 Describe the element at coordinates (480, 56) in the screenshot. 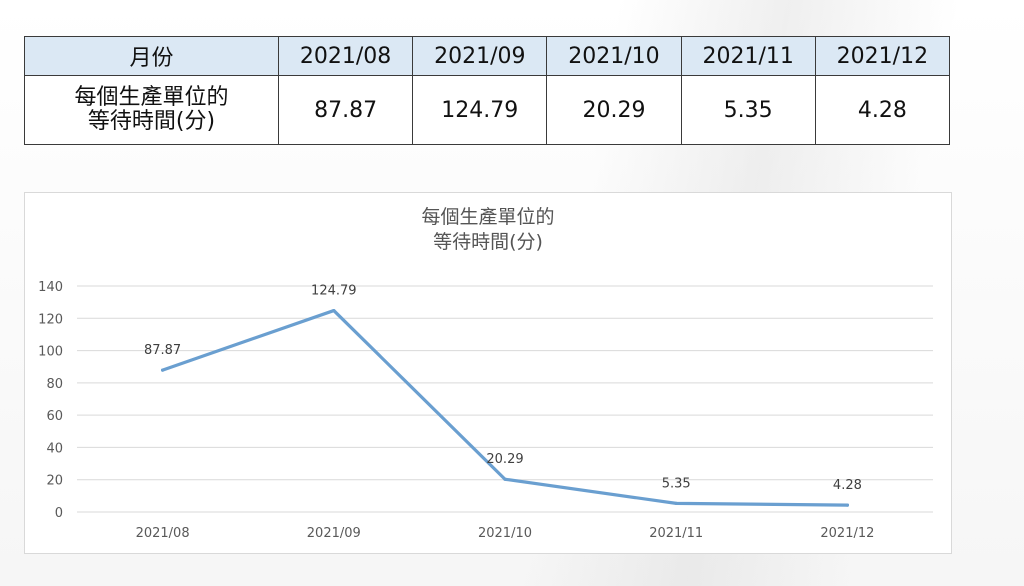

I see `header-month: 2021/09` at that location.